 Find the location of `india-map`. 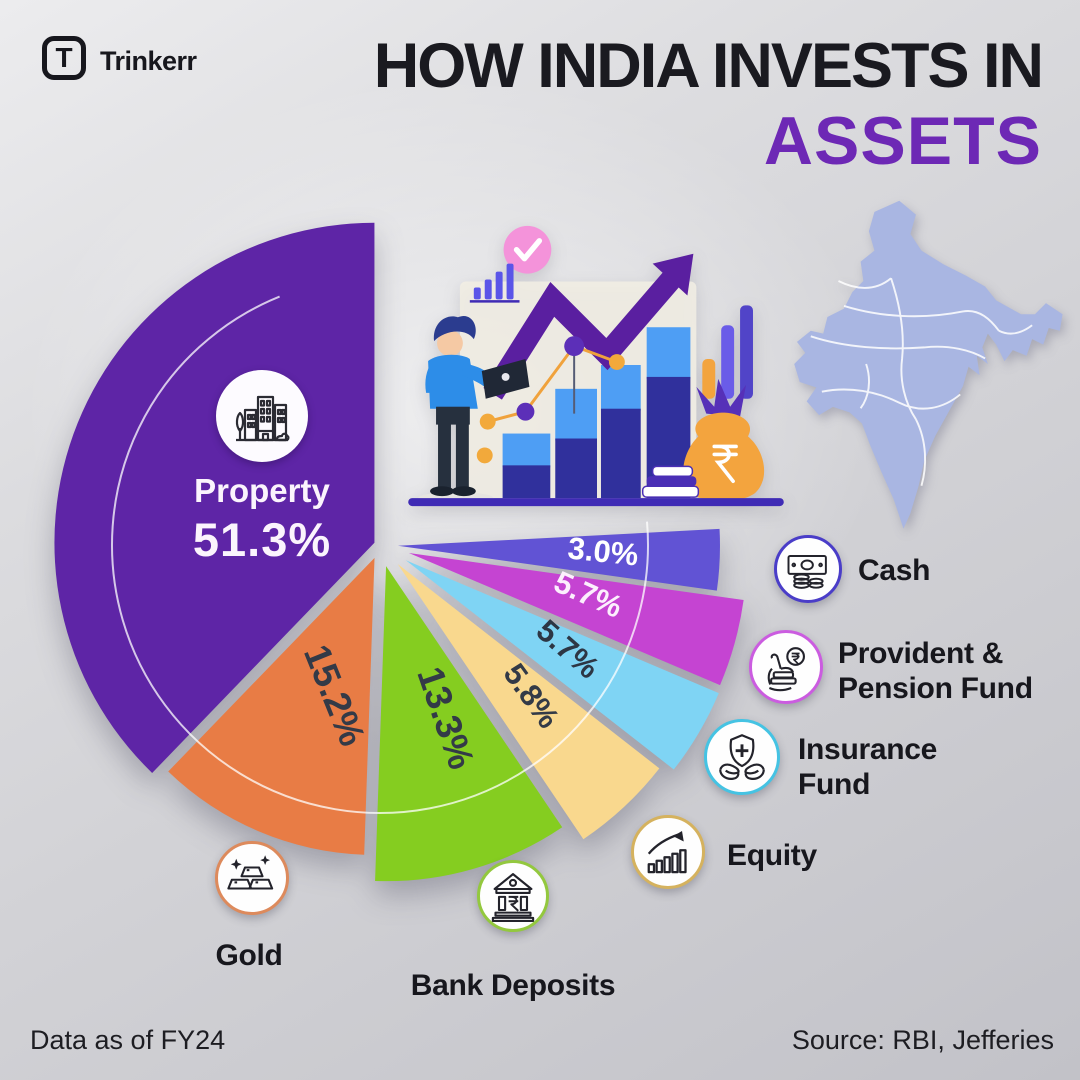

india-map is located at coordinates (928, 364).